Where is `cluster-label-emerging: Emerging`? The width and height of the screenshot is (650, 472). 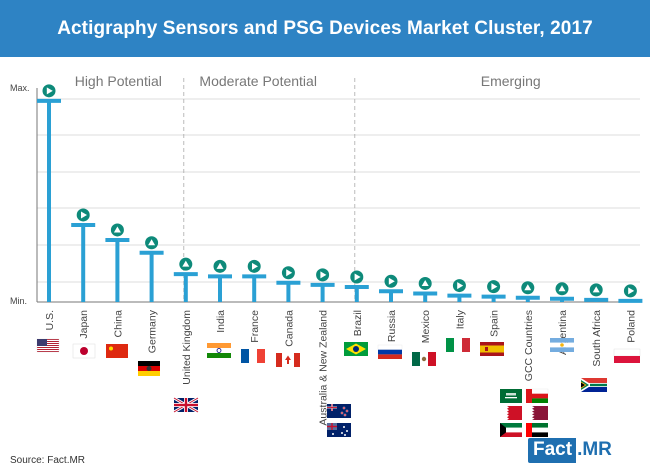 cluster-label-emerging: Emerging is located at coordinates (511, 81).